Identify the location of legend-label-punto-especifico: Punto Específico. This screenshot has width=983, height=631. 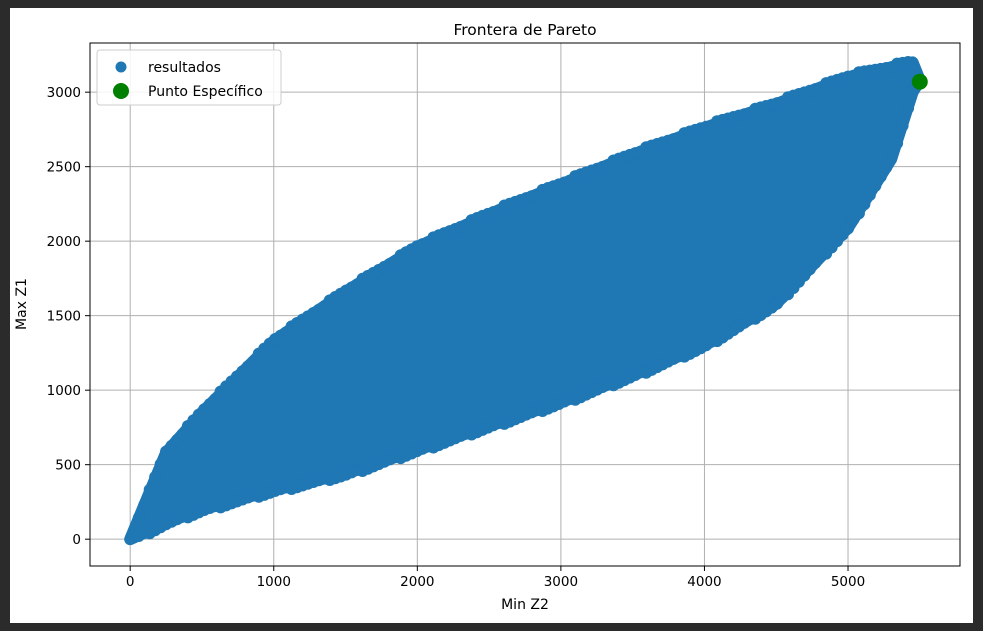
(205, 92).